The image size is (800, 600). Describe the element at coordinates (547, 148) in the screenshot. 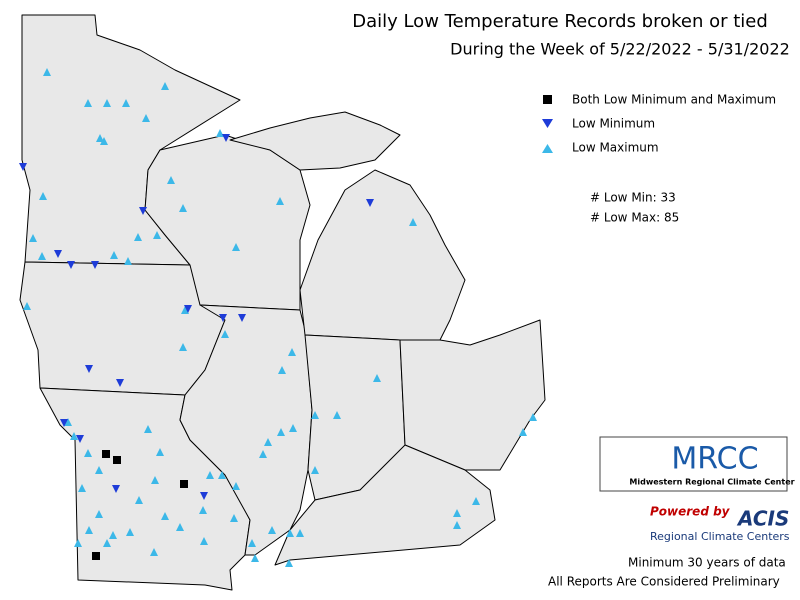

I see `legend-up` at that location.